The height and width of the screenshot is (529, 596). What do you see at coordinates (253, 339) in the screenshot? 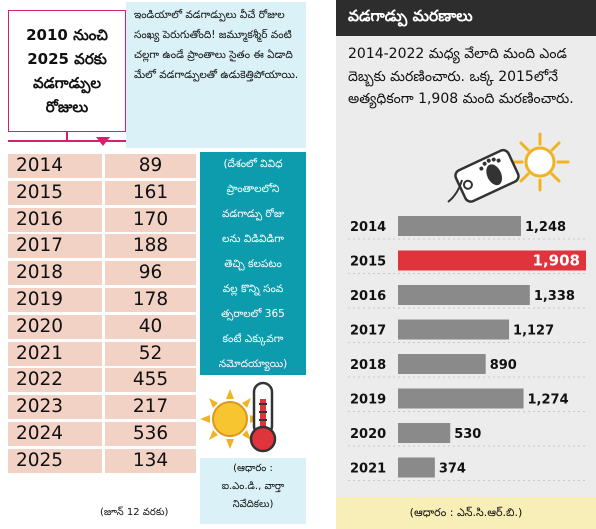
I see `teal-note-line: కంటే ఎక్కువగా` at bounding box center [253, 339].